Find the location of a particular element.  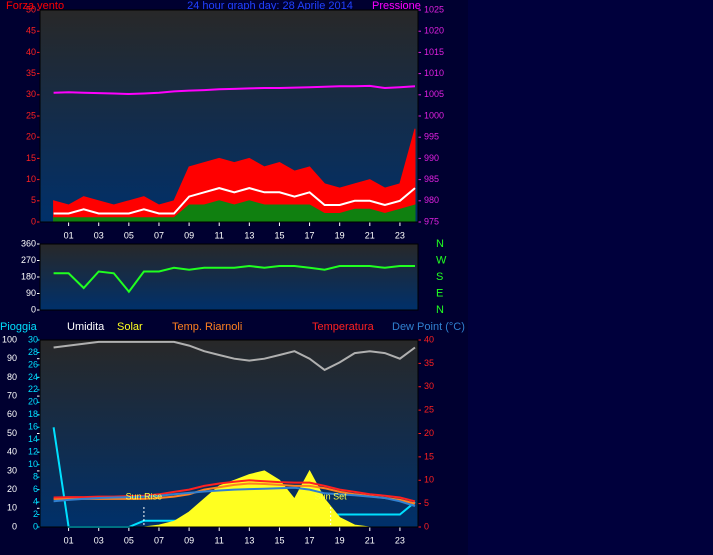

compass-label: S is located at coordinates (439, 277).